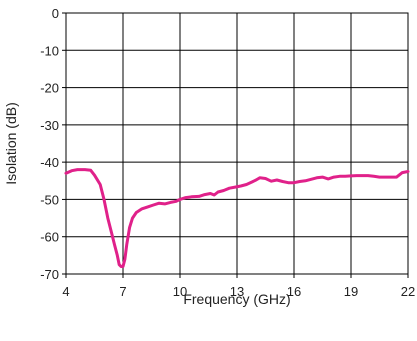 The image size is (417, 341). What do you see at coordinates (49, 162) in the screenshot?
I see `y-tick-label: -40` at bounding box center [49, 162].